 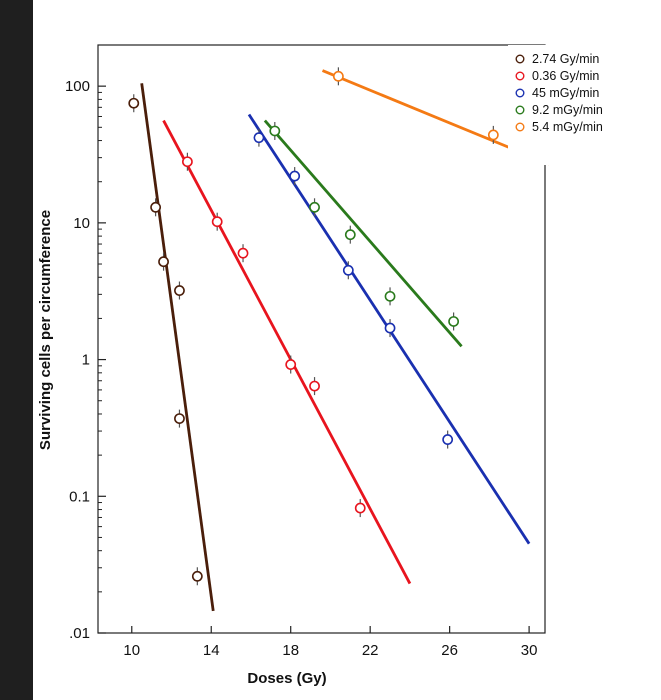 What do you see at coordinates (131, 650) in the screenshot?
I see `x-tick-label: 10` at bounding box center [131, 650].